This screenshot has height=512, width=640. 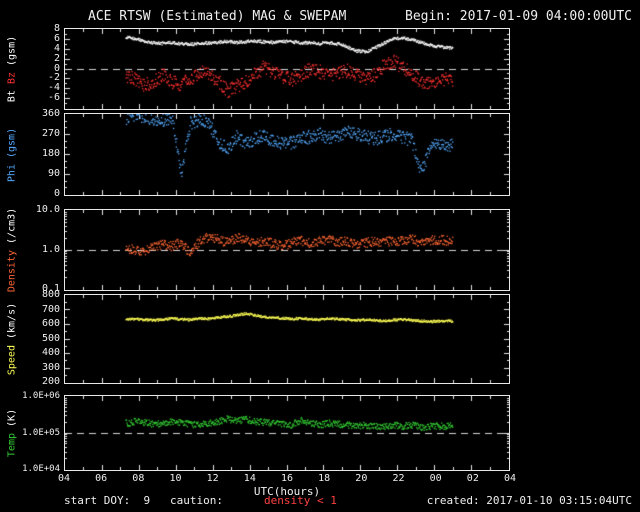 What do you see at coordinates (249, 478) in the screenshot?
I see `x-tick-label: 14` at bounding box center [249, 478].